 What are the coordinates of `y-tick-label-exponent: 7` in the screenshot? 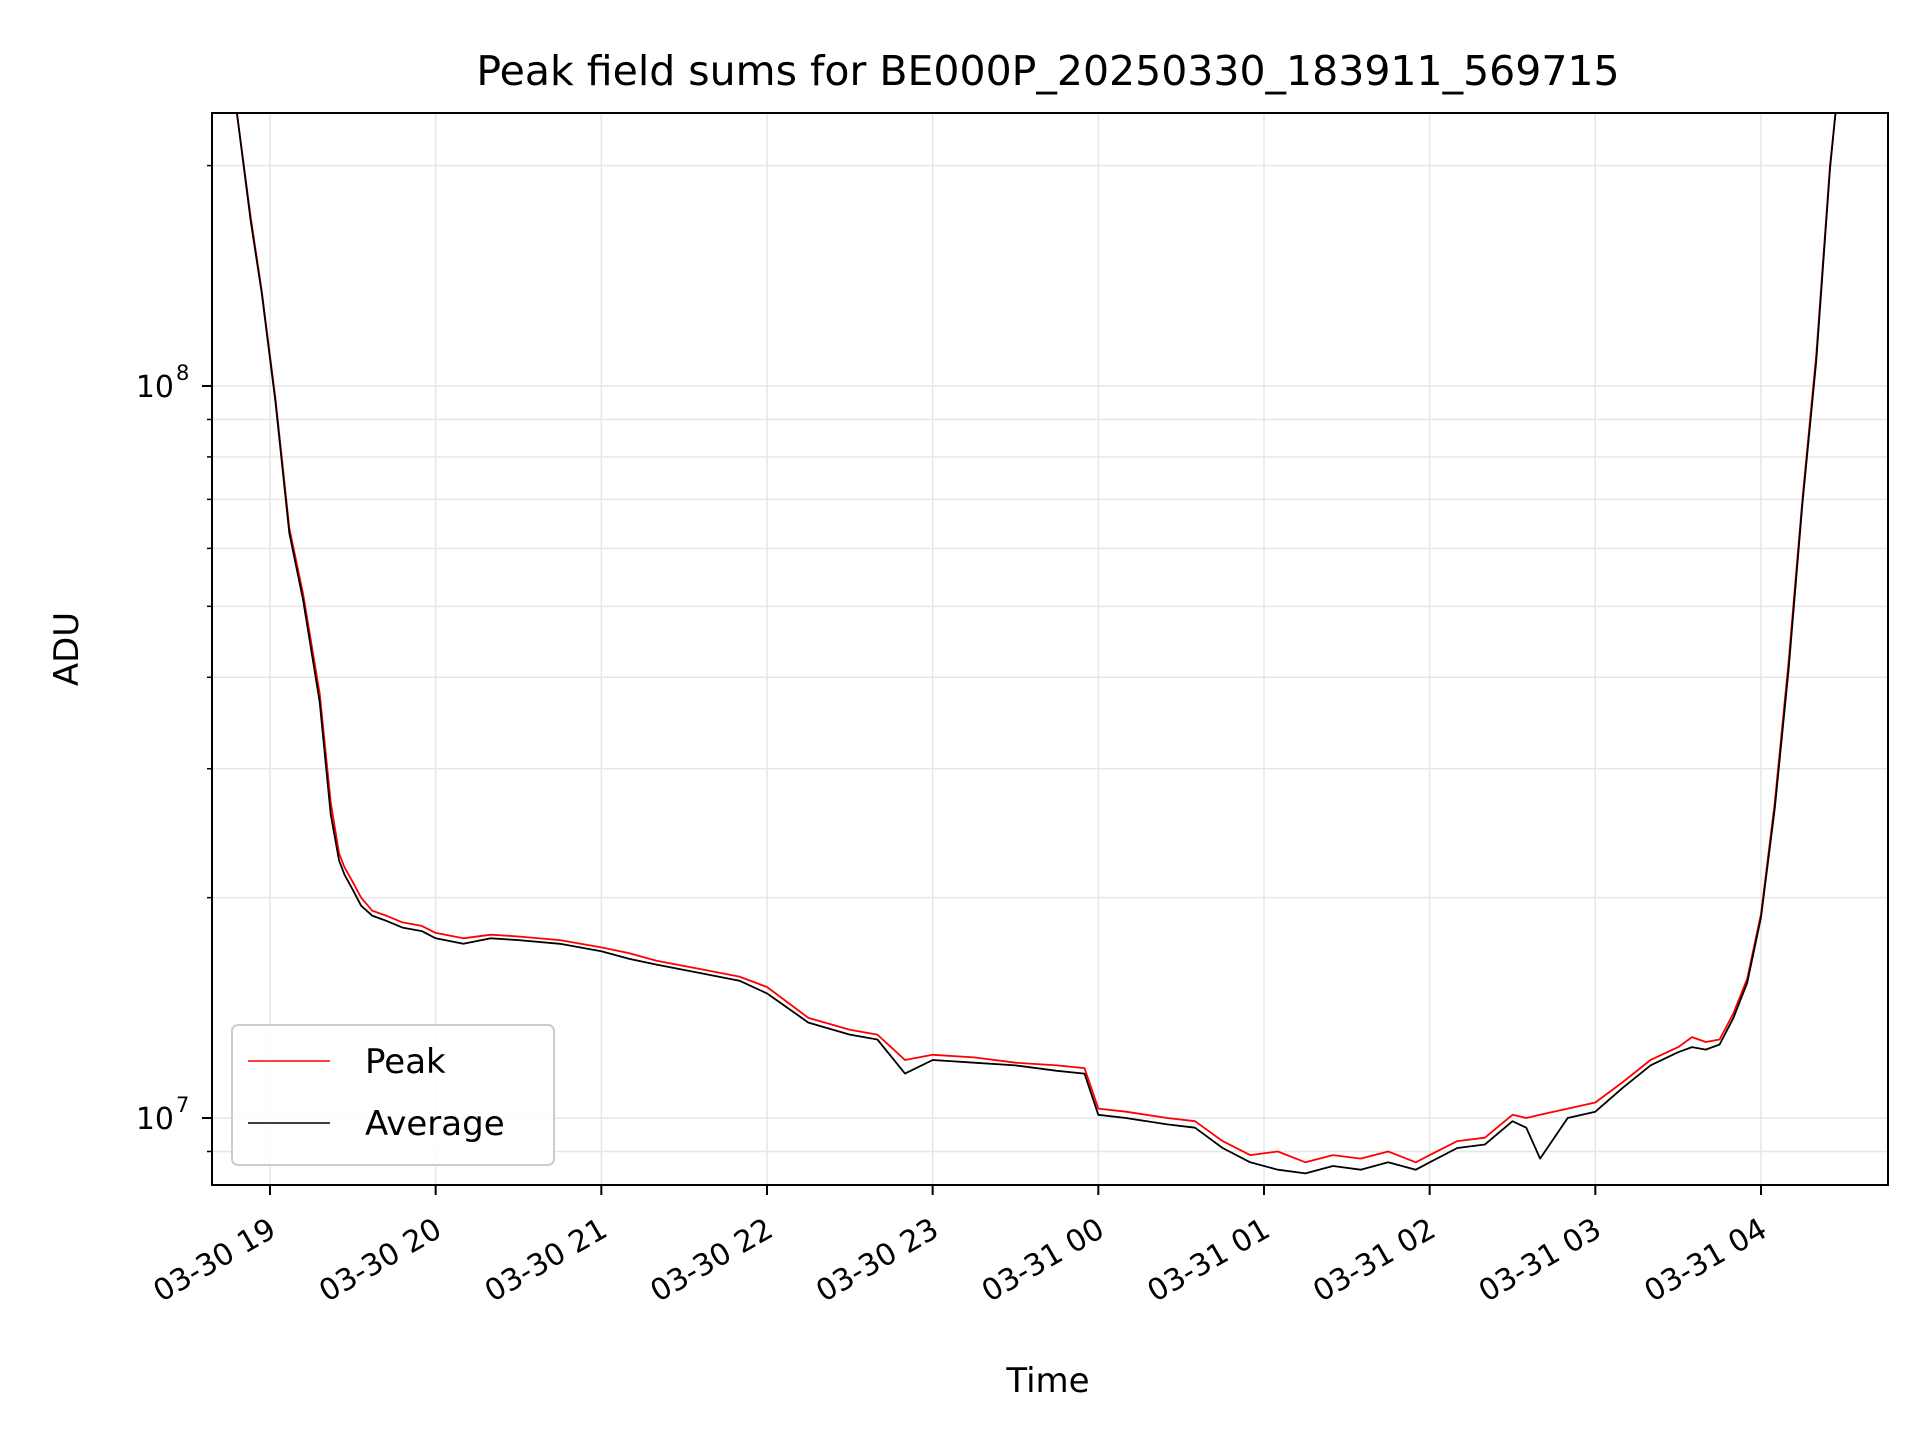 It's located at (182, 1105).